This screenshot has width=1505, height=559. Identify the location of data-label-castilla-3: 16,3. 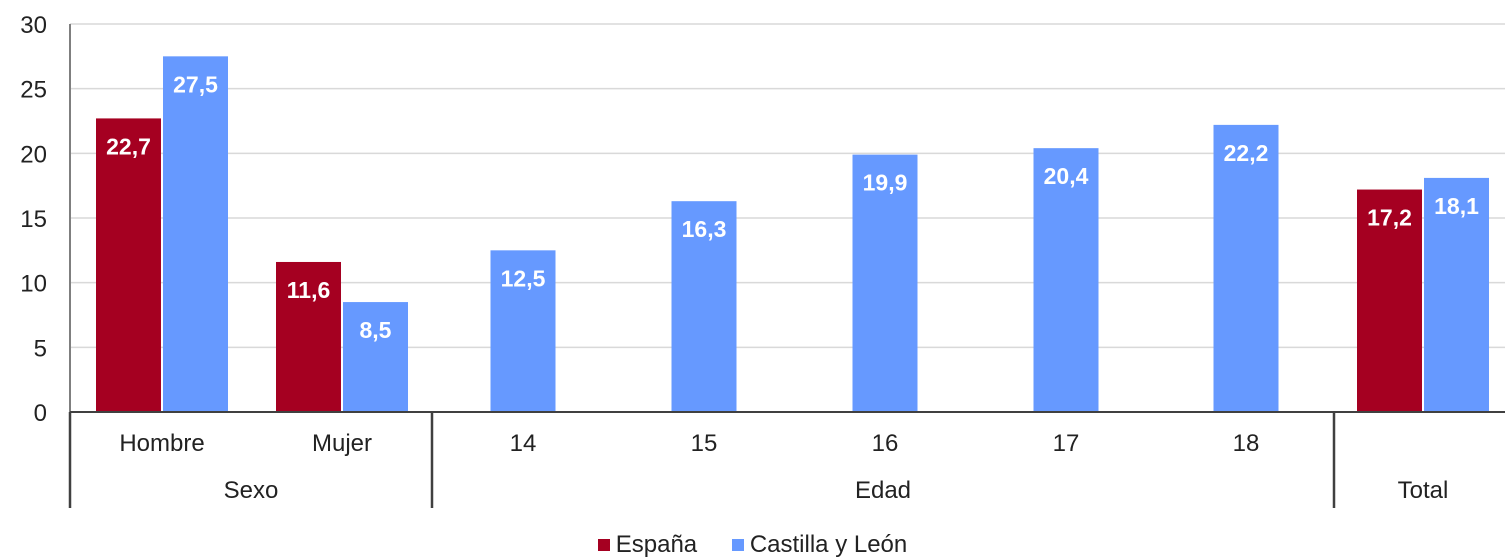
(704, 229).